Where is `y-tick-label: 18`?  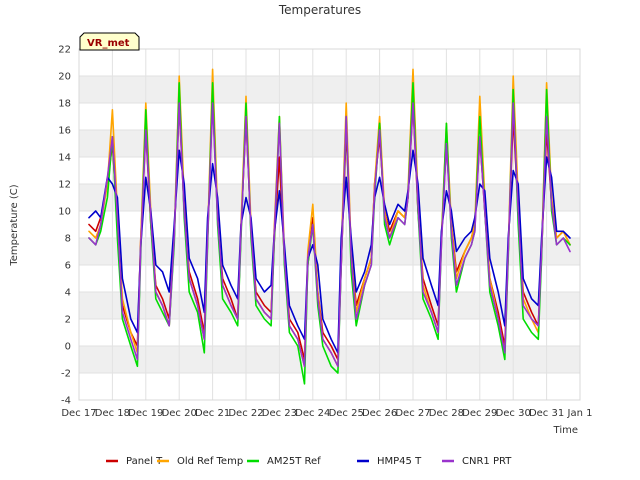 y-tick-label: 18 is located at coordinates (64, 104).